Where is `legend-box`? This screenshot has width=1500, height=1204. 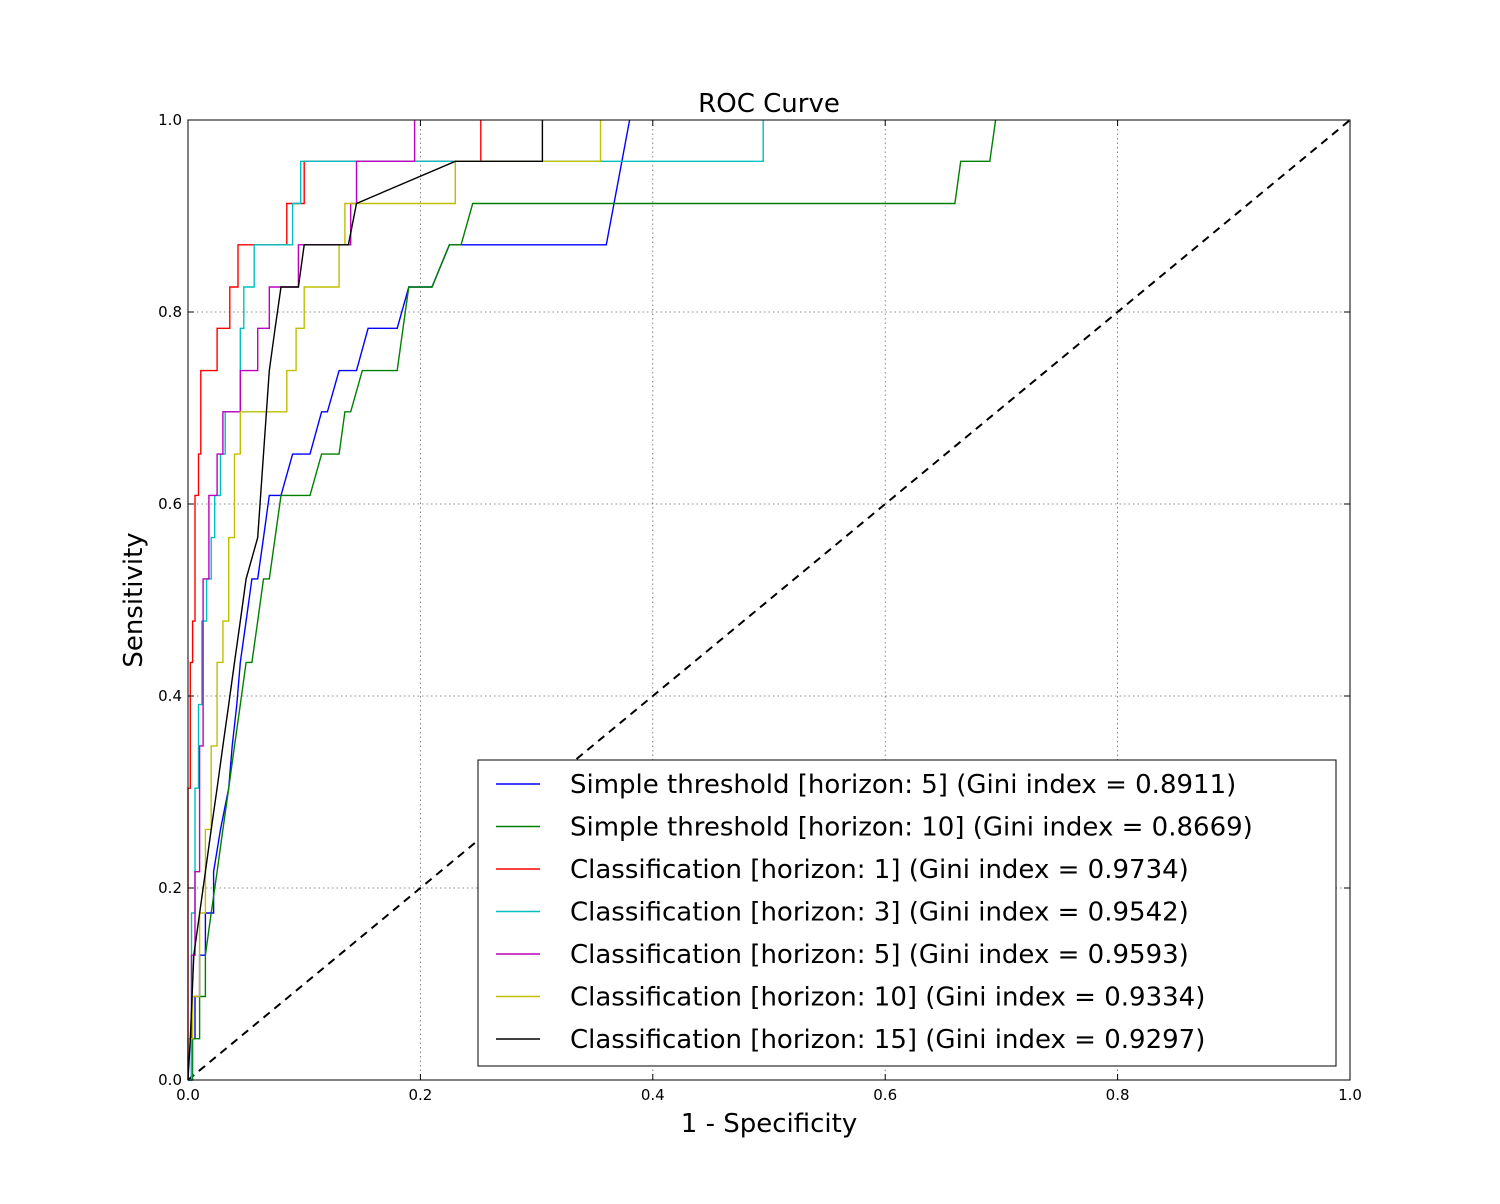 legend-box is located at coordinates (907, 913).